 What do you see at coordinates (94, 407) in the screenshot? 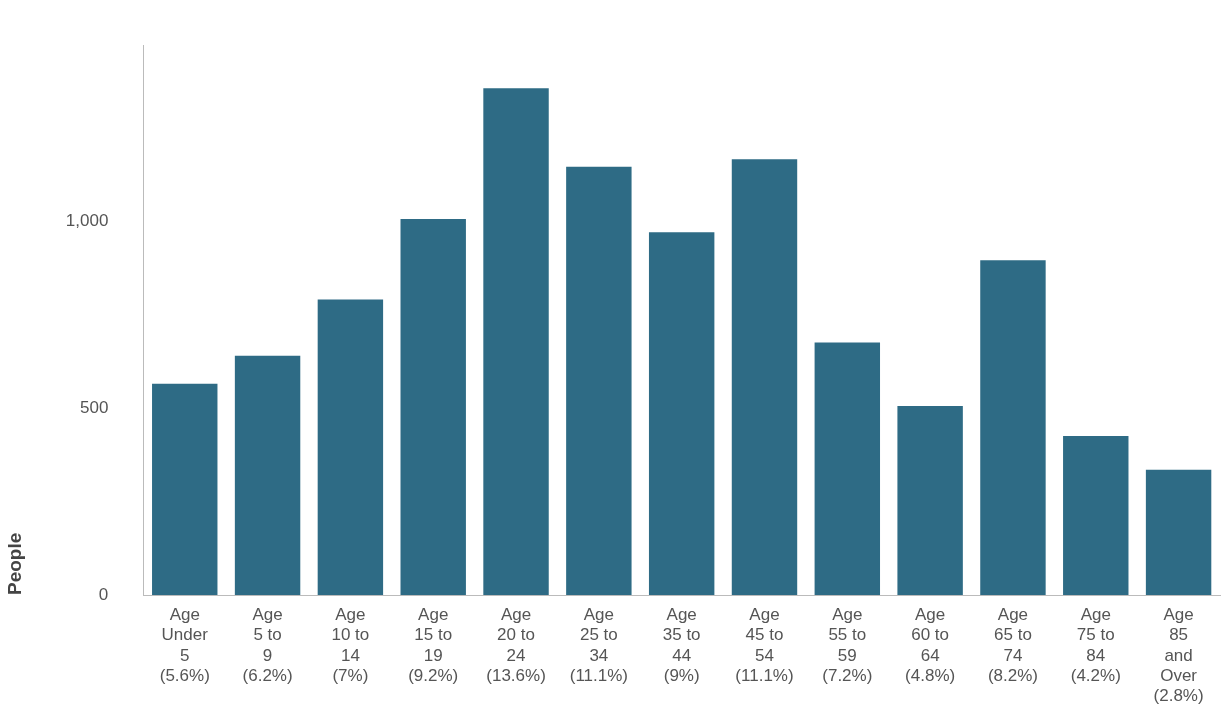
I see `y-tick-label: 500` at bounding box center [94, 407].